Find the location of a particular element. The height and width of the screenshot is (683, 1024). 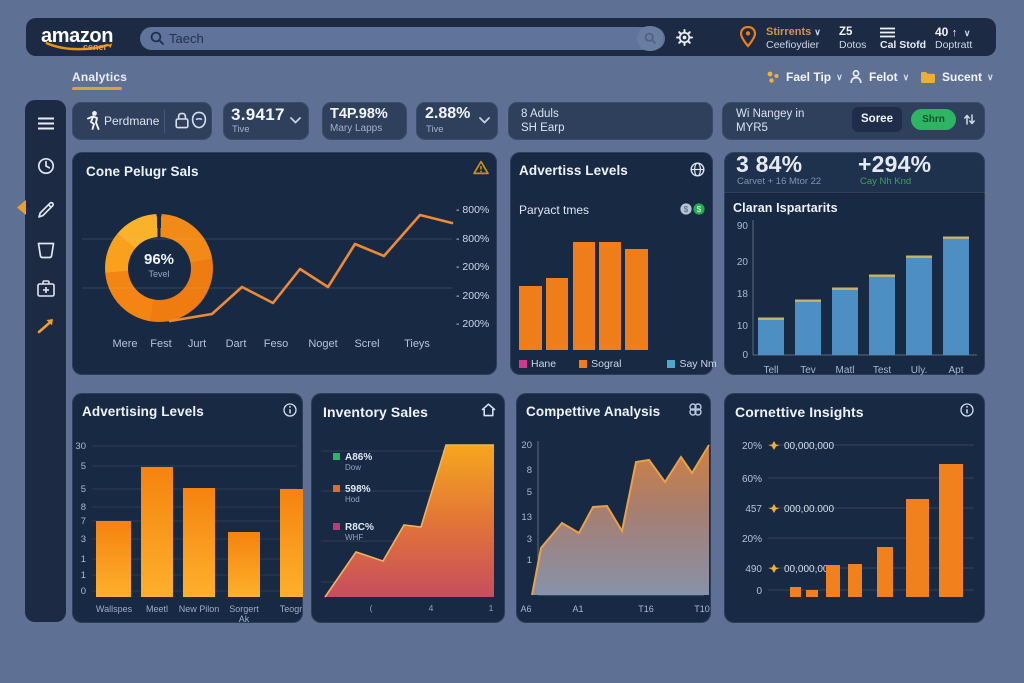

svg-text: New Pilon is located at coordinates (199, 609).